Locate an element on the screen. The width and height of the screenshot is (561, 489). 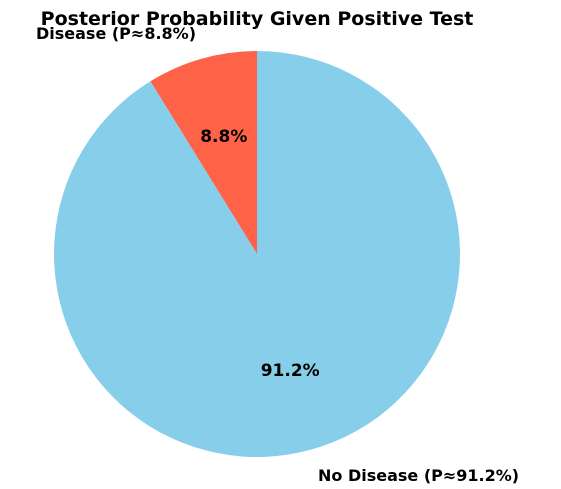
slice-category-label: No Disease (P≈91.2%) is located at coordinates (418, 475).